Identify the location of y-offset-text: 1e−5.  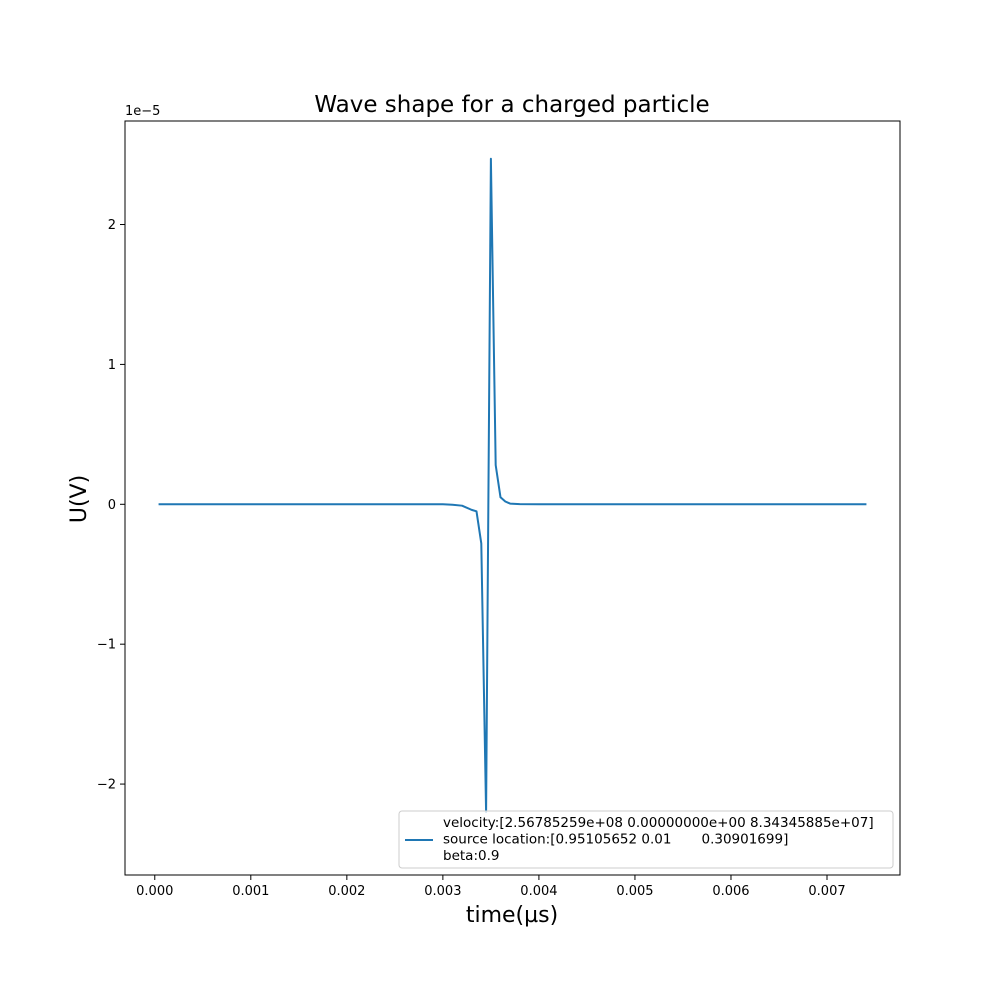
(142, 111).